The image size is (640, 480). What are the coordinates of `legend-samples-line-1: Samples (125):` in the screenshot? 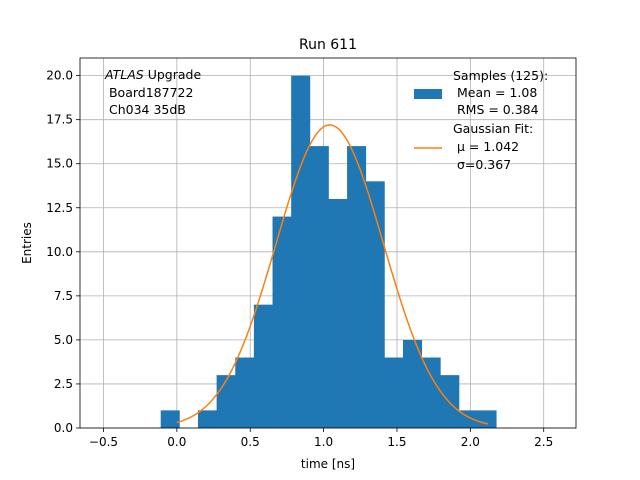 It's located at (500, 75).